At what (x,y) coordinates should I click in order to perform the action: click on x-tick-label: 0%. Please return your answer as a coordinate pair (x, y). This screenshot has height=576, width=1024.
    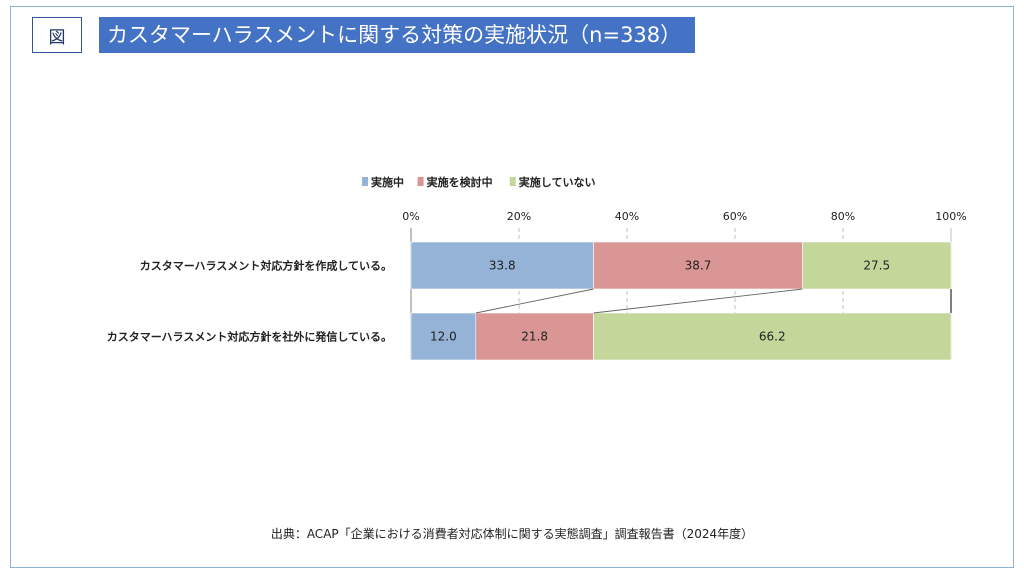
    Looking at the image, I should click on (410, 216).